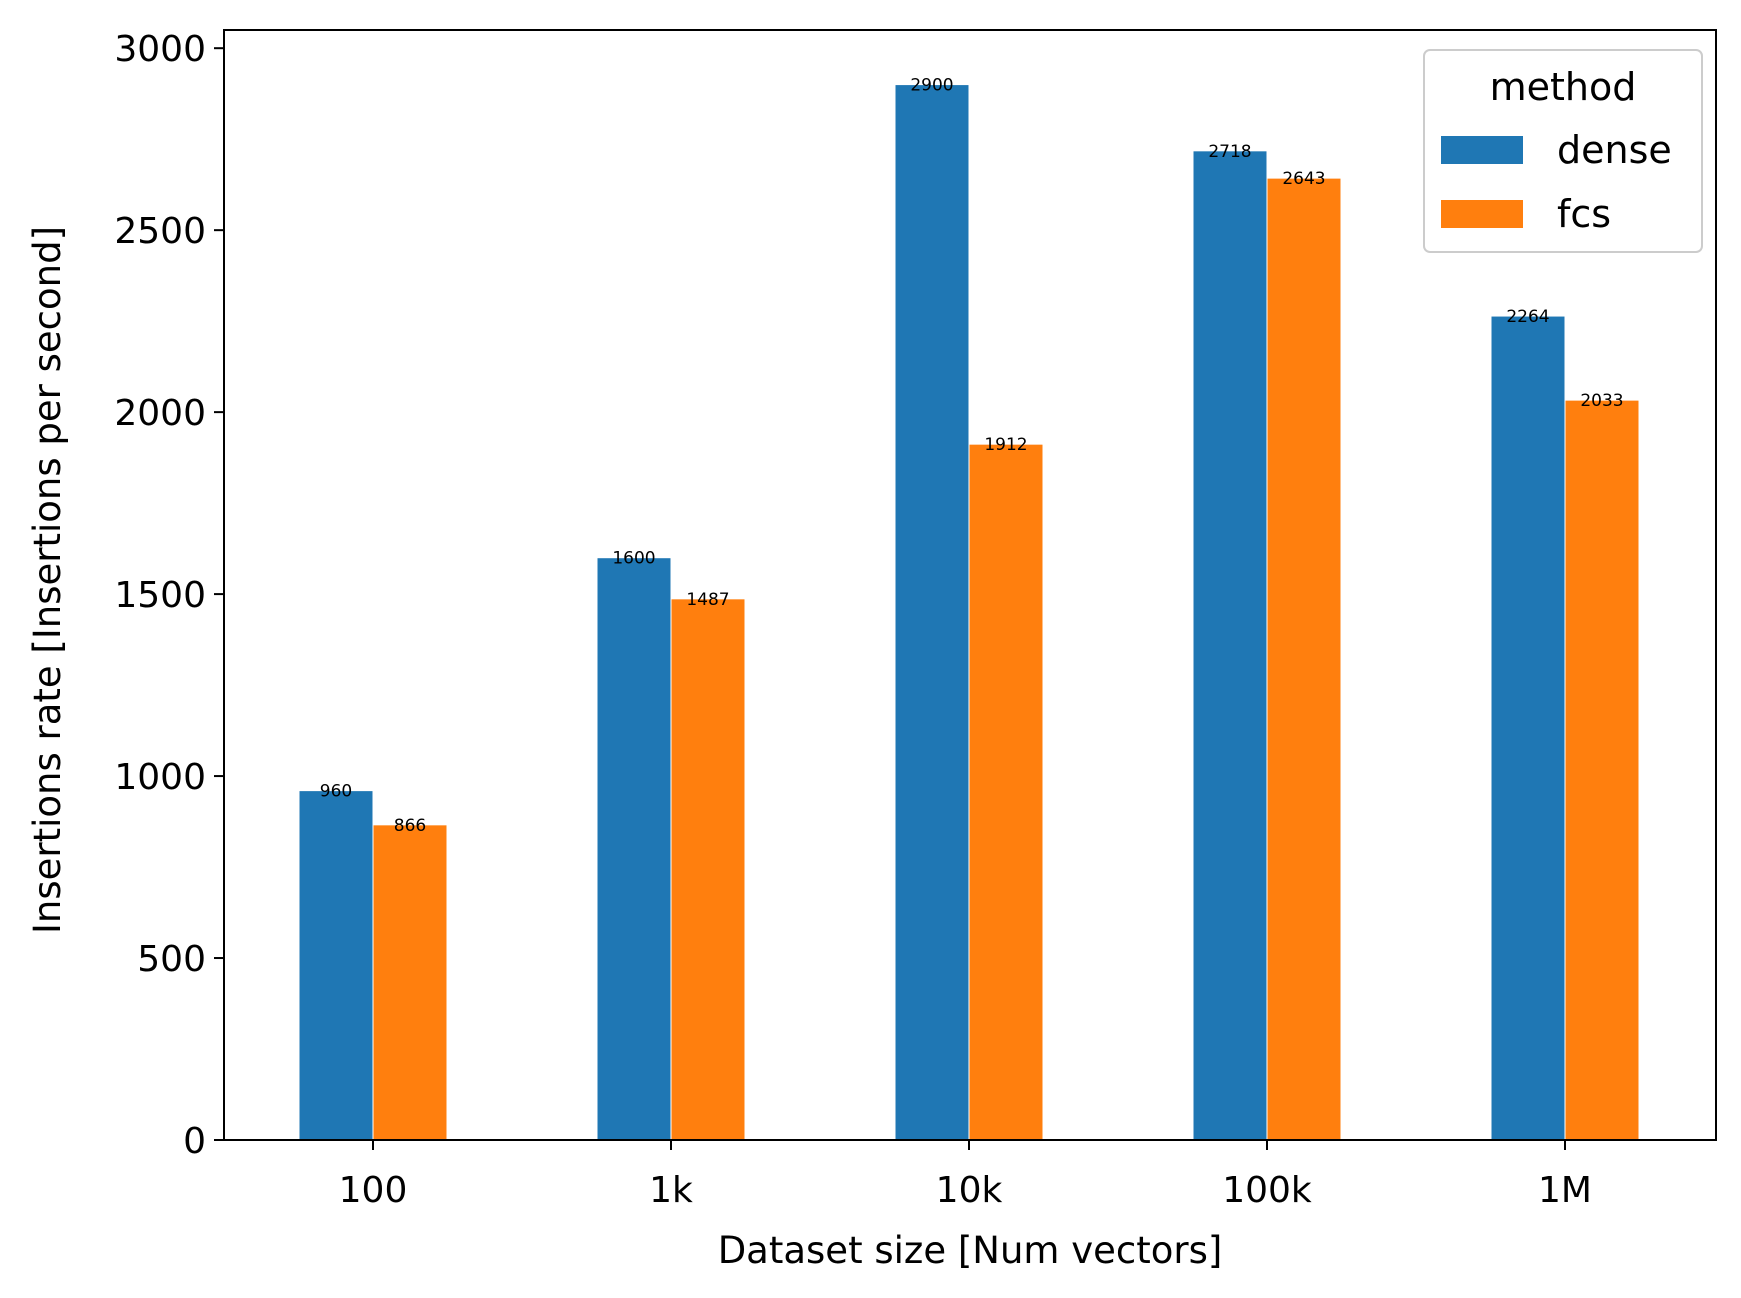 The height and width of the screenshot is (1298, 1741). I want to click on legend: method dense fcs, so click(1563, 151).